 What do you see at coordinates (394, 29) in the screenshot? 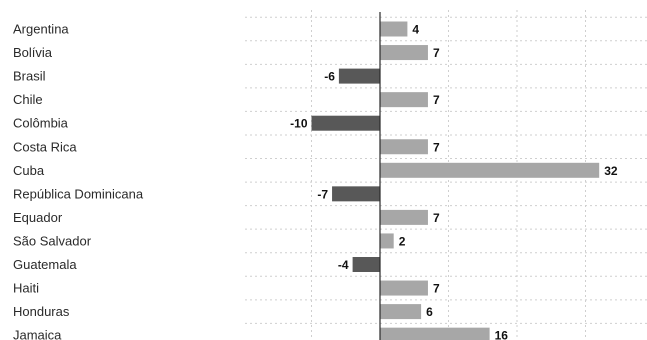
I see `bar-argentina` at bounding box center [394, 29].